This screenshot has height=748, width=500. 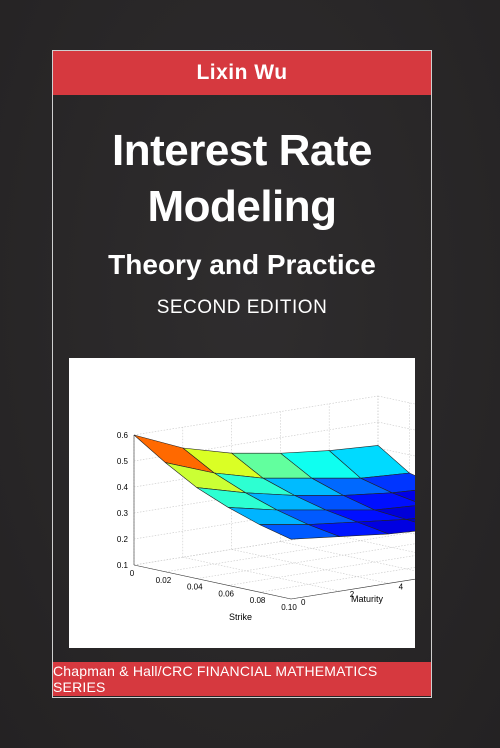 I want to click on author-name: Lixin Wu, so click(x=242, y=72).